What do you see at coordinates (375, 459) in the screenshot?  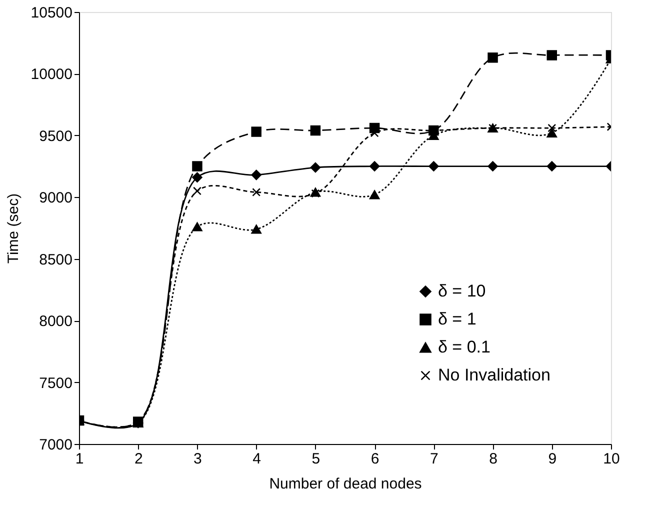 I see `x-tick-label: 6` at bounding box center [375, 459].